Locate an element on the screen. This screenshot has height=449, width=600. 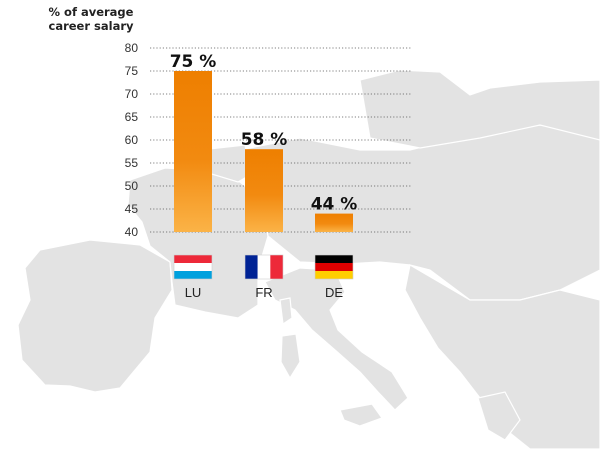
value-label-lu: 75 % is located at coordinates (193, 62).